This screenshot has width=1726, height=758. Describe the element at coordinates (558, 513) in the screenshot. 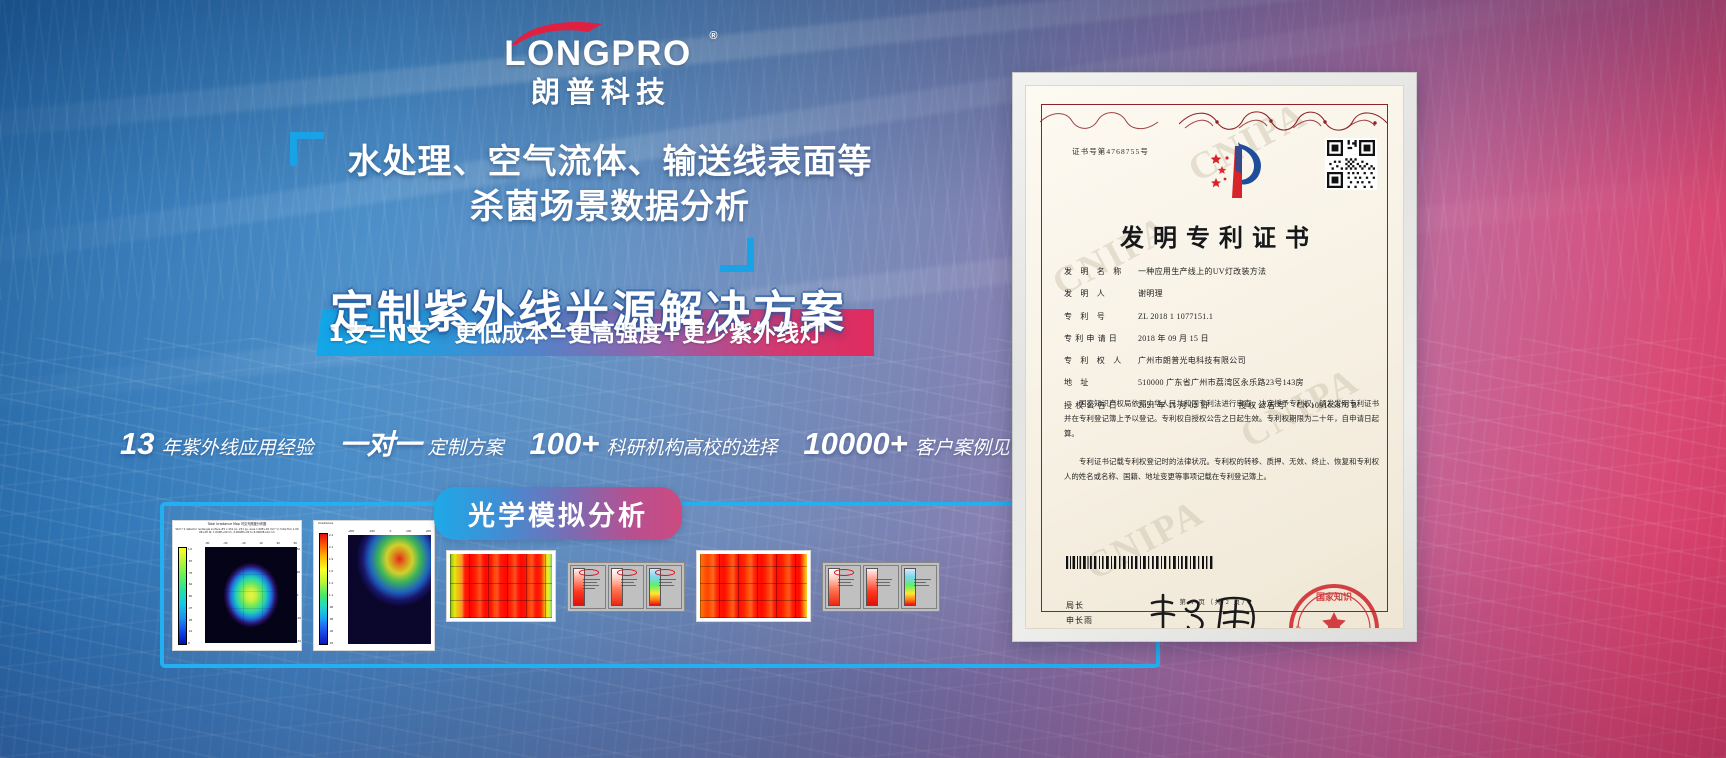

I see `section-pill-optical-simulation: 光学模拟分析` at that location.